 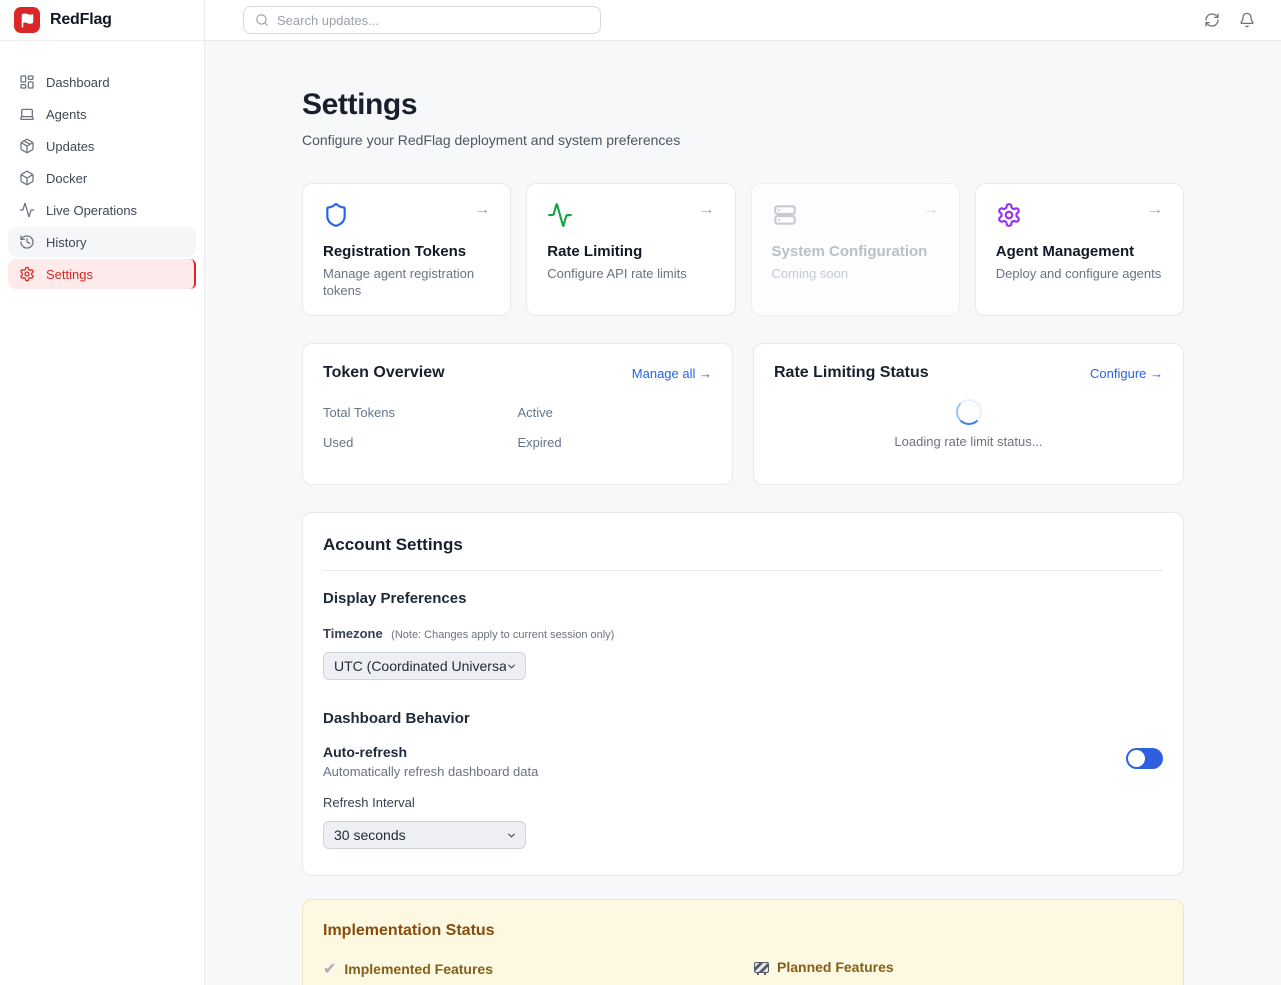 What do you see at coordinates (409, 930) in the screenshot?
I see `implementation-status-title: Implementation Status` at bounding box center [409, 930].